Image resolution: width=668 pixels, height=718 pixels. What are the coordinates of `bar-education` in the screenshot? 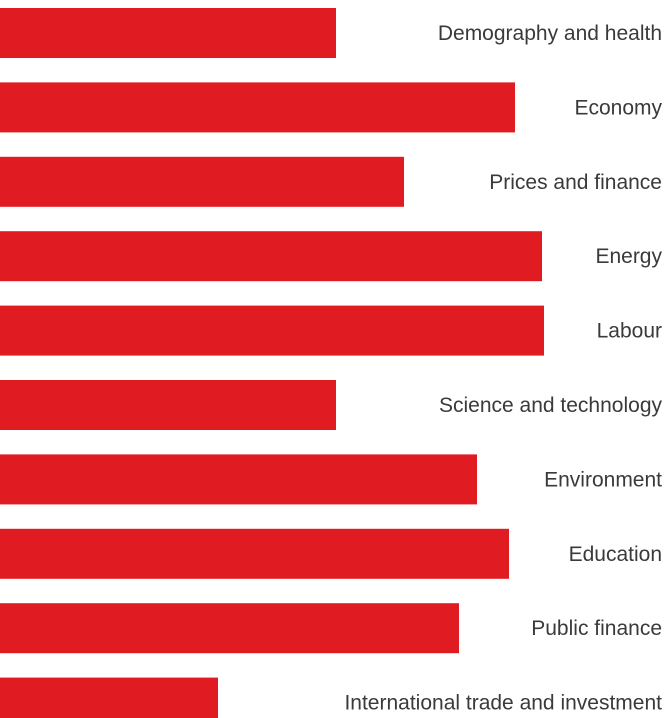 It's located at (254, 553).